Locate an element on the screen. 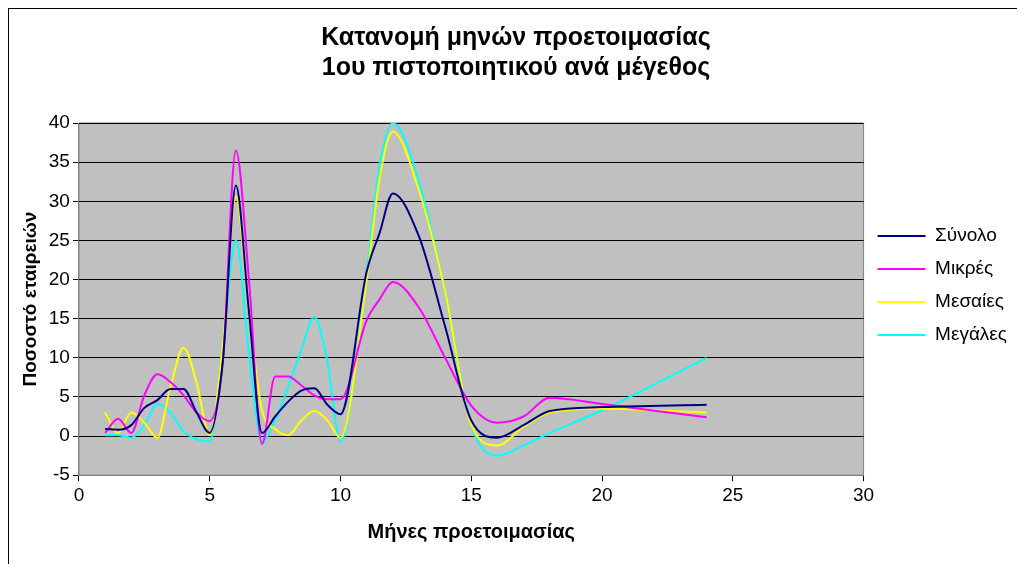 The height and width of the screenshot is (565, 1018). legend-label: Σύνολο is located at coordinates (966, 235).